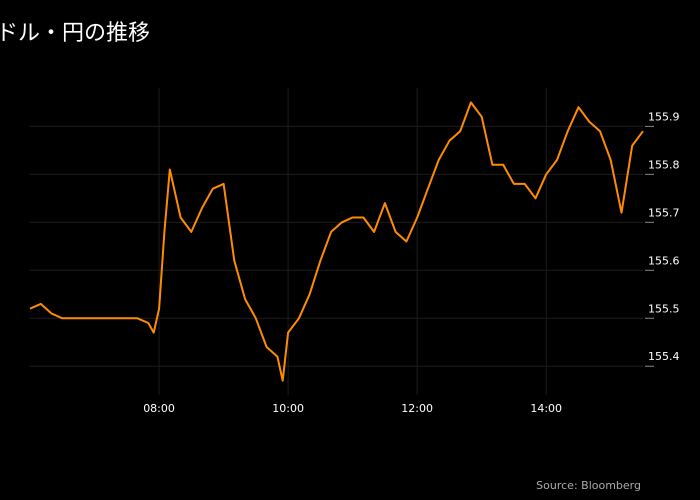 This screenshot has width=700, height=500. Describe the element at coordinates (159, 408) in the screenshot. I see `x-tick-label: 08:00` at that location.